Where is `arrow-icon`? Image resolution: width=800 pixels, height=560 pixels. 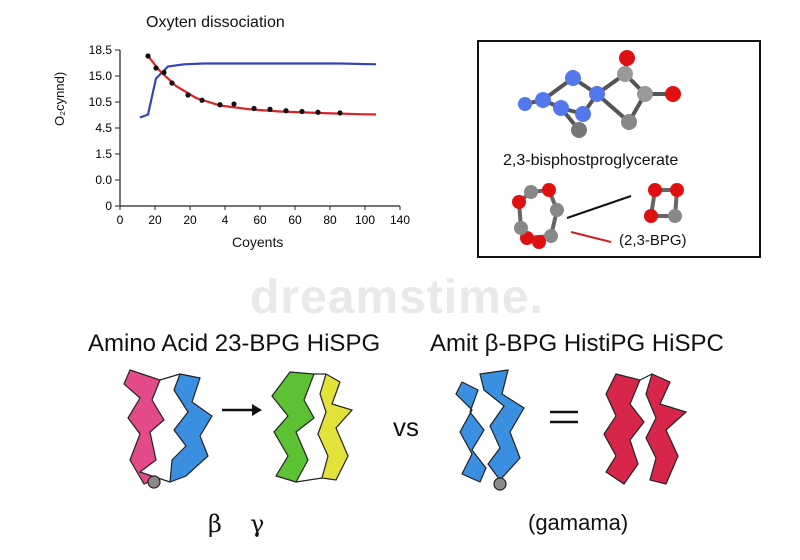
arrow-icon is located at coordinates (242, 410).